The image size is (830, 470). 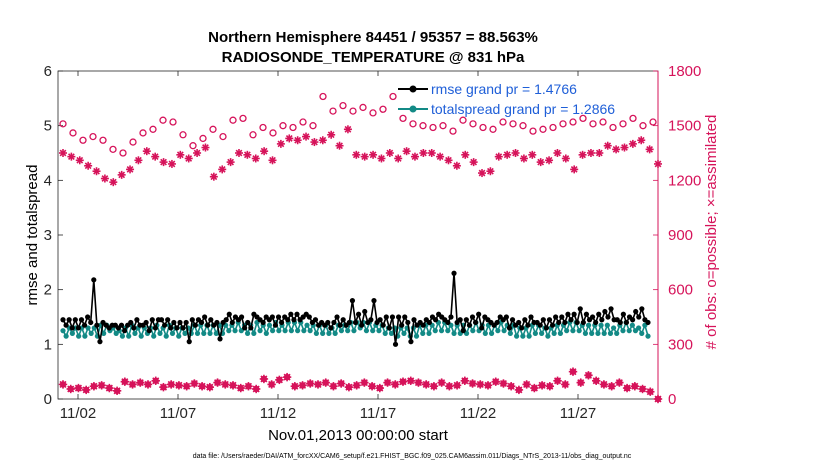 What do you see at coordinates (478, 413) in the screenshot?
I see `x-tick-label: 11/22` at bounding box center [478, 413].